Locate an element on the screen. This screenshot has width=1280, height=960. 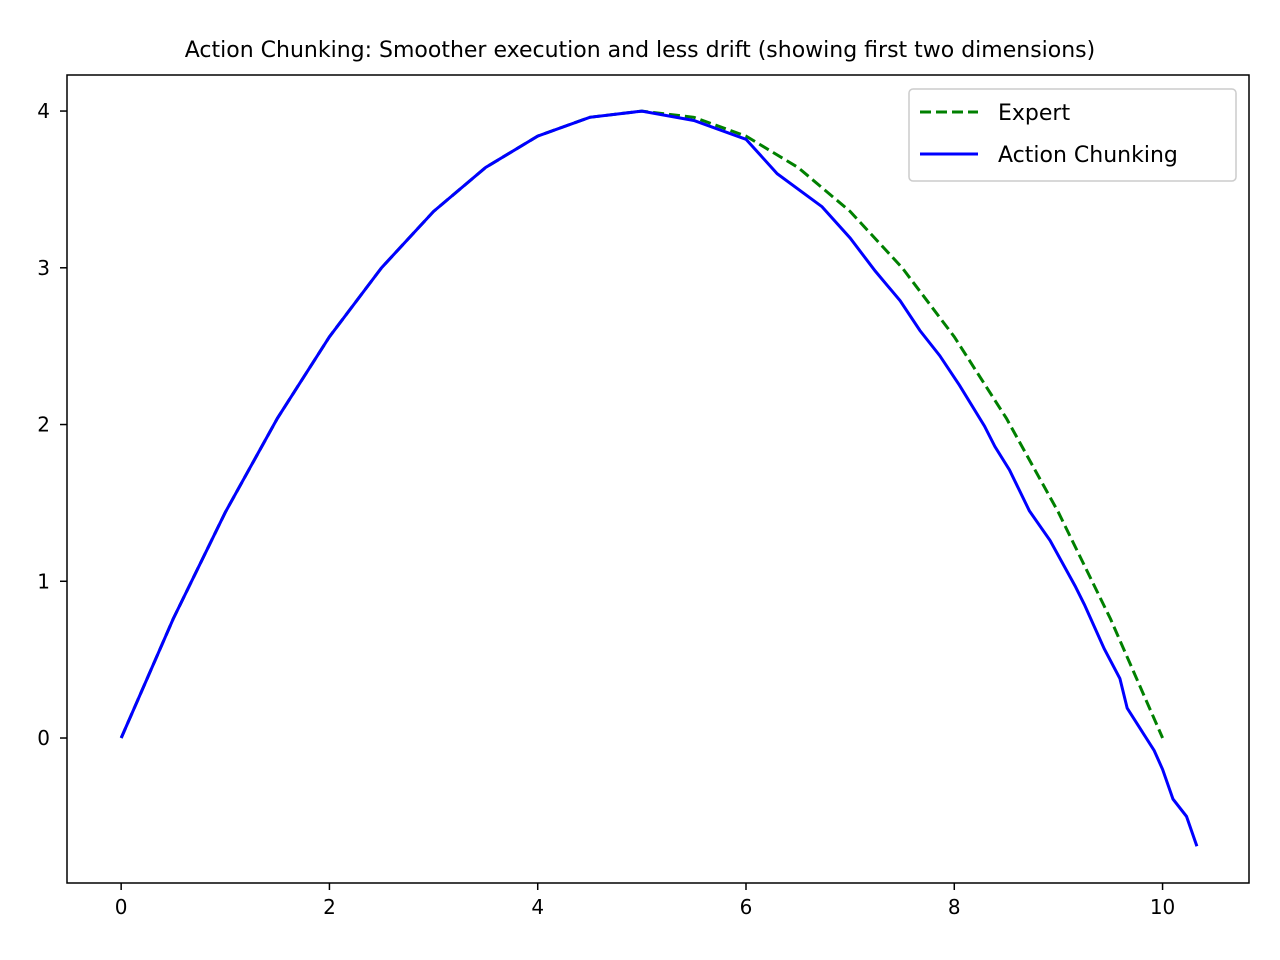
x-tick-label: 8 is located at coordinates (954, 907).